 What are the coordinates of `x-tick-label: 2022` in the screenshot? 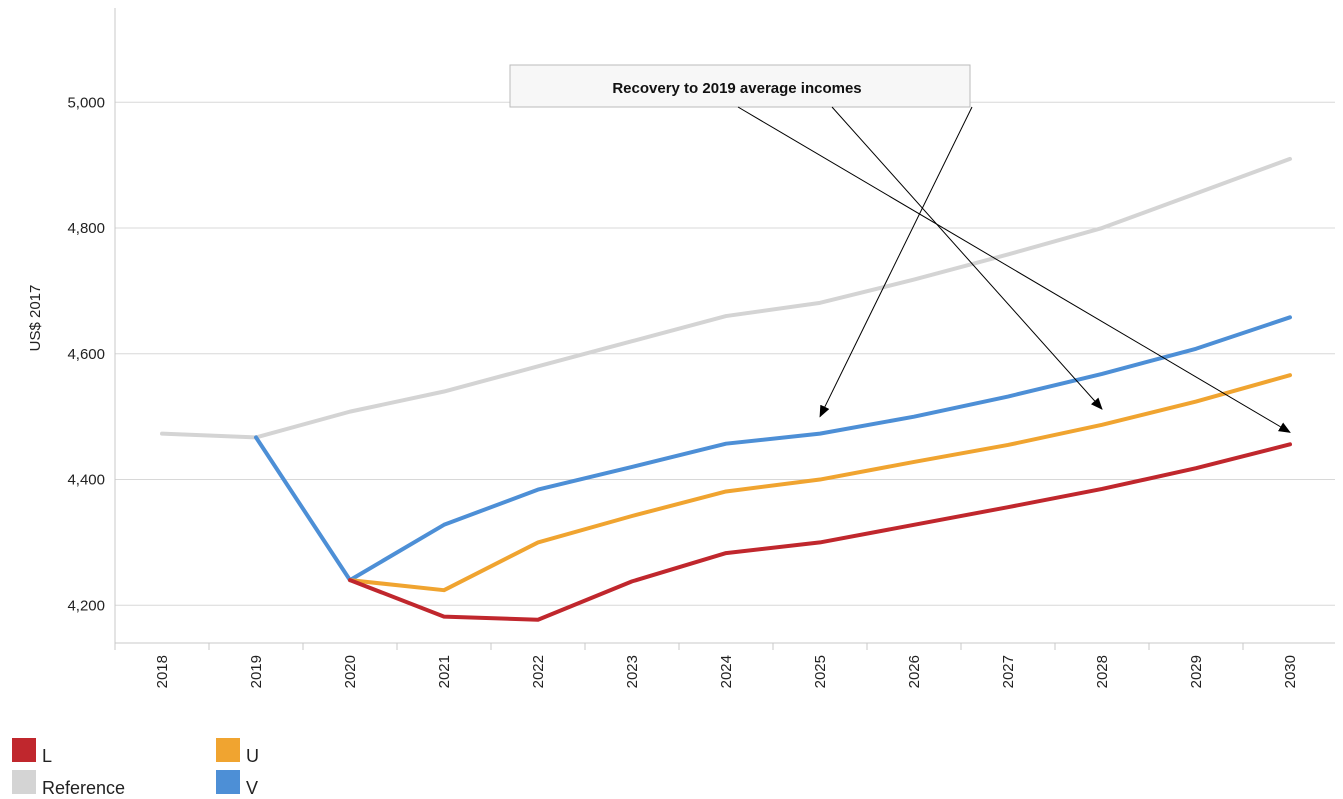 It's located at (538, 671).